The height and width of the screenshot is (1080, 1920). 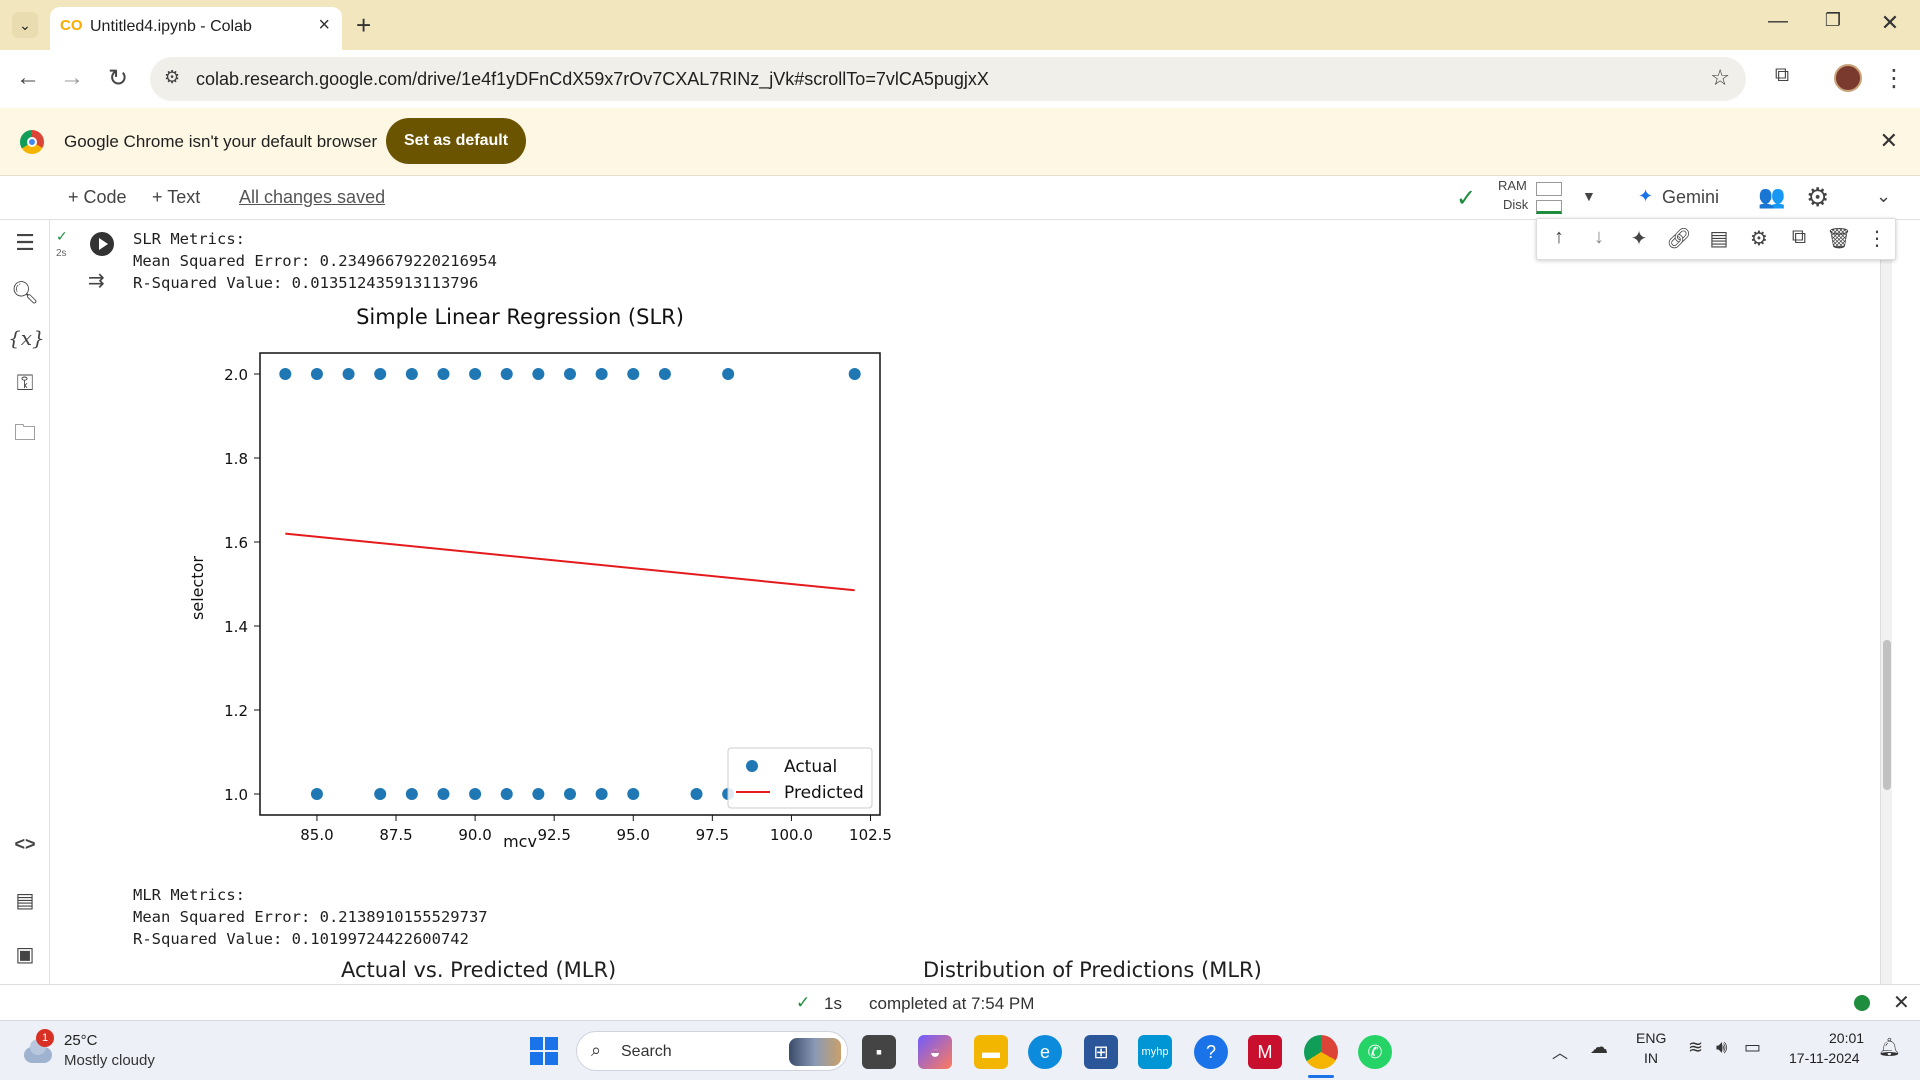 What do you see at coordinates (1890, 22) in the screenshot?
I see `window-close-icon: ✕` at bounding box center [1890, 22].